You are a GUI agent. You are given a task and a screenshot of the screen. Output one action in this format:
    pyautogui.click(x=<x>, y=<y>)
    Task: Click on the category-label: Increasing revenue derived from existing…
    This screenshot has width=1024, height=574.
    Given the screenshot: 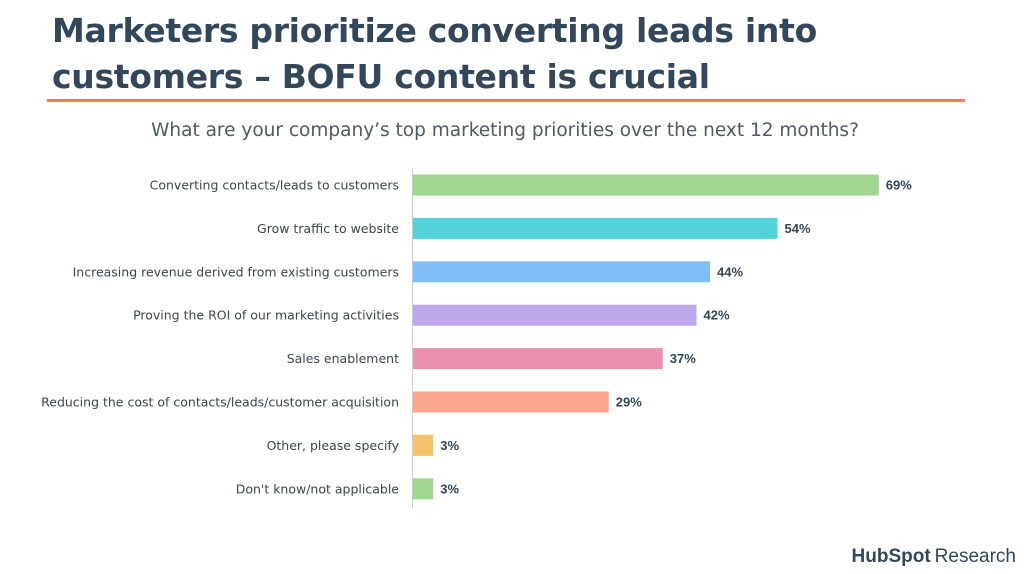 What is the action you would take?
    pyautogui.click(x=236, y=271)
    